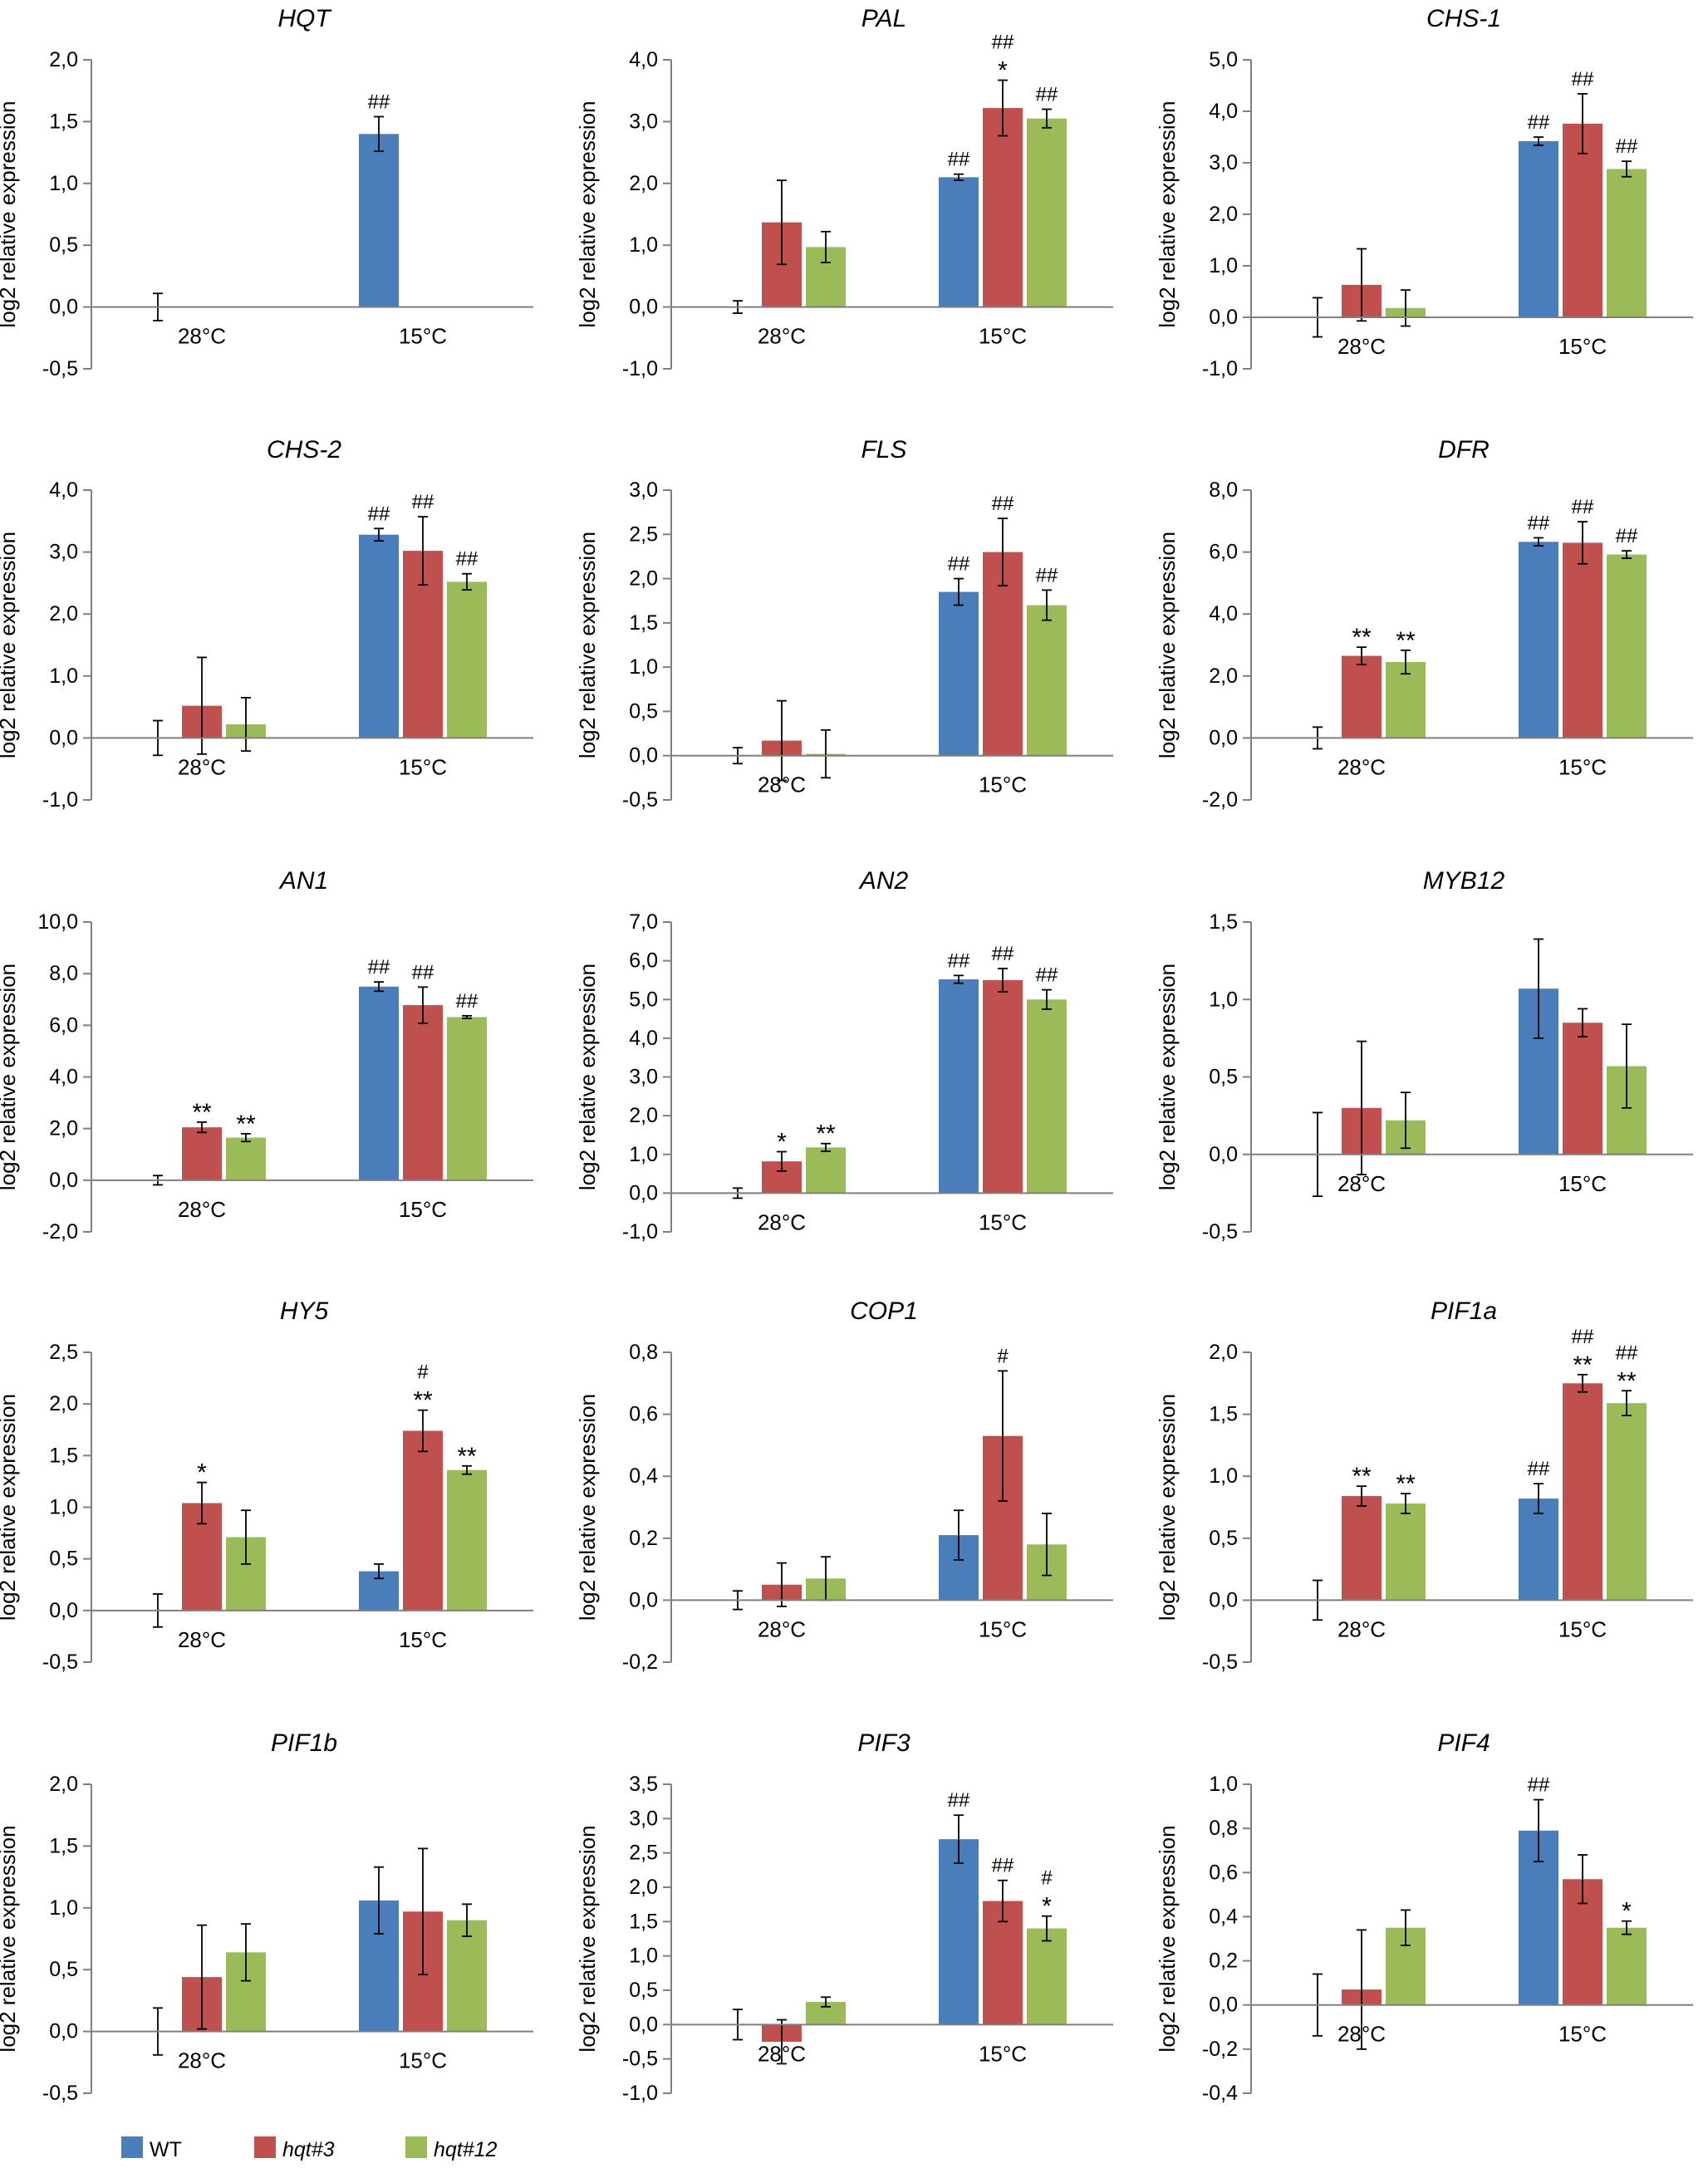 Image resolution: width=1708 pixels, height=2173 pixels. Describe the element at coordinates (884, 18) in the screenshot. I see `chart-title: PAL` at that location.